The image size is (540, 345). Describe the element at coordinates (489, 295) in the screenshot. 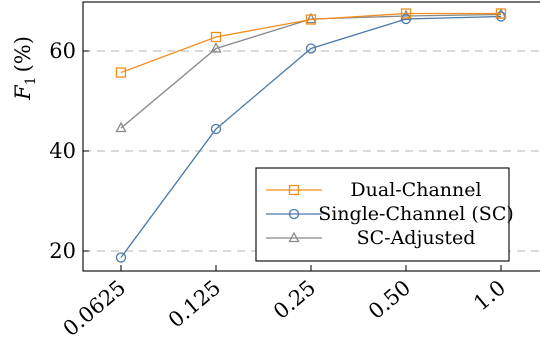

I see `x-tick-label: 1.0` at that location.